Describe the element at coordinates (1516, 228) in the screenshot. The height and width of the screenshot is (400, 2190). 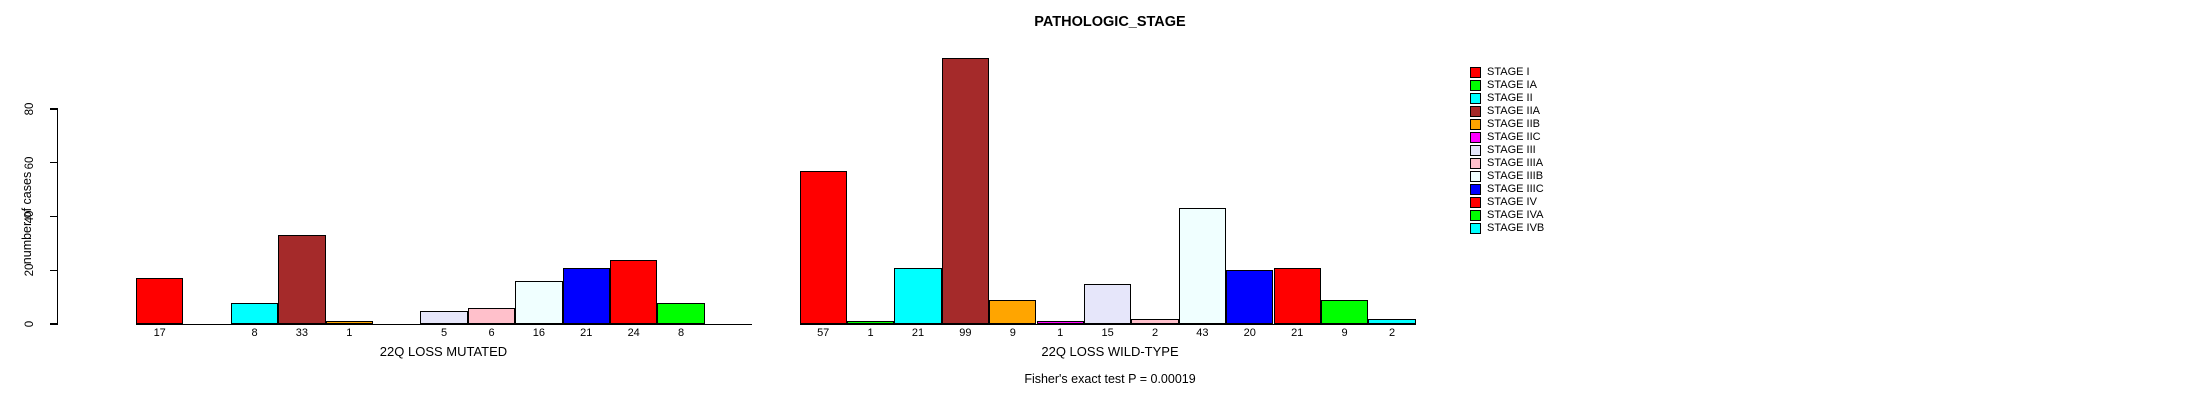
I see `legend-label: STAGE IVB` at that location.